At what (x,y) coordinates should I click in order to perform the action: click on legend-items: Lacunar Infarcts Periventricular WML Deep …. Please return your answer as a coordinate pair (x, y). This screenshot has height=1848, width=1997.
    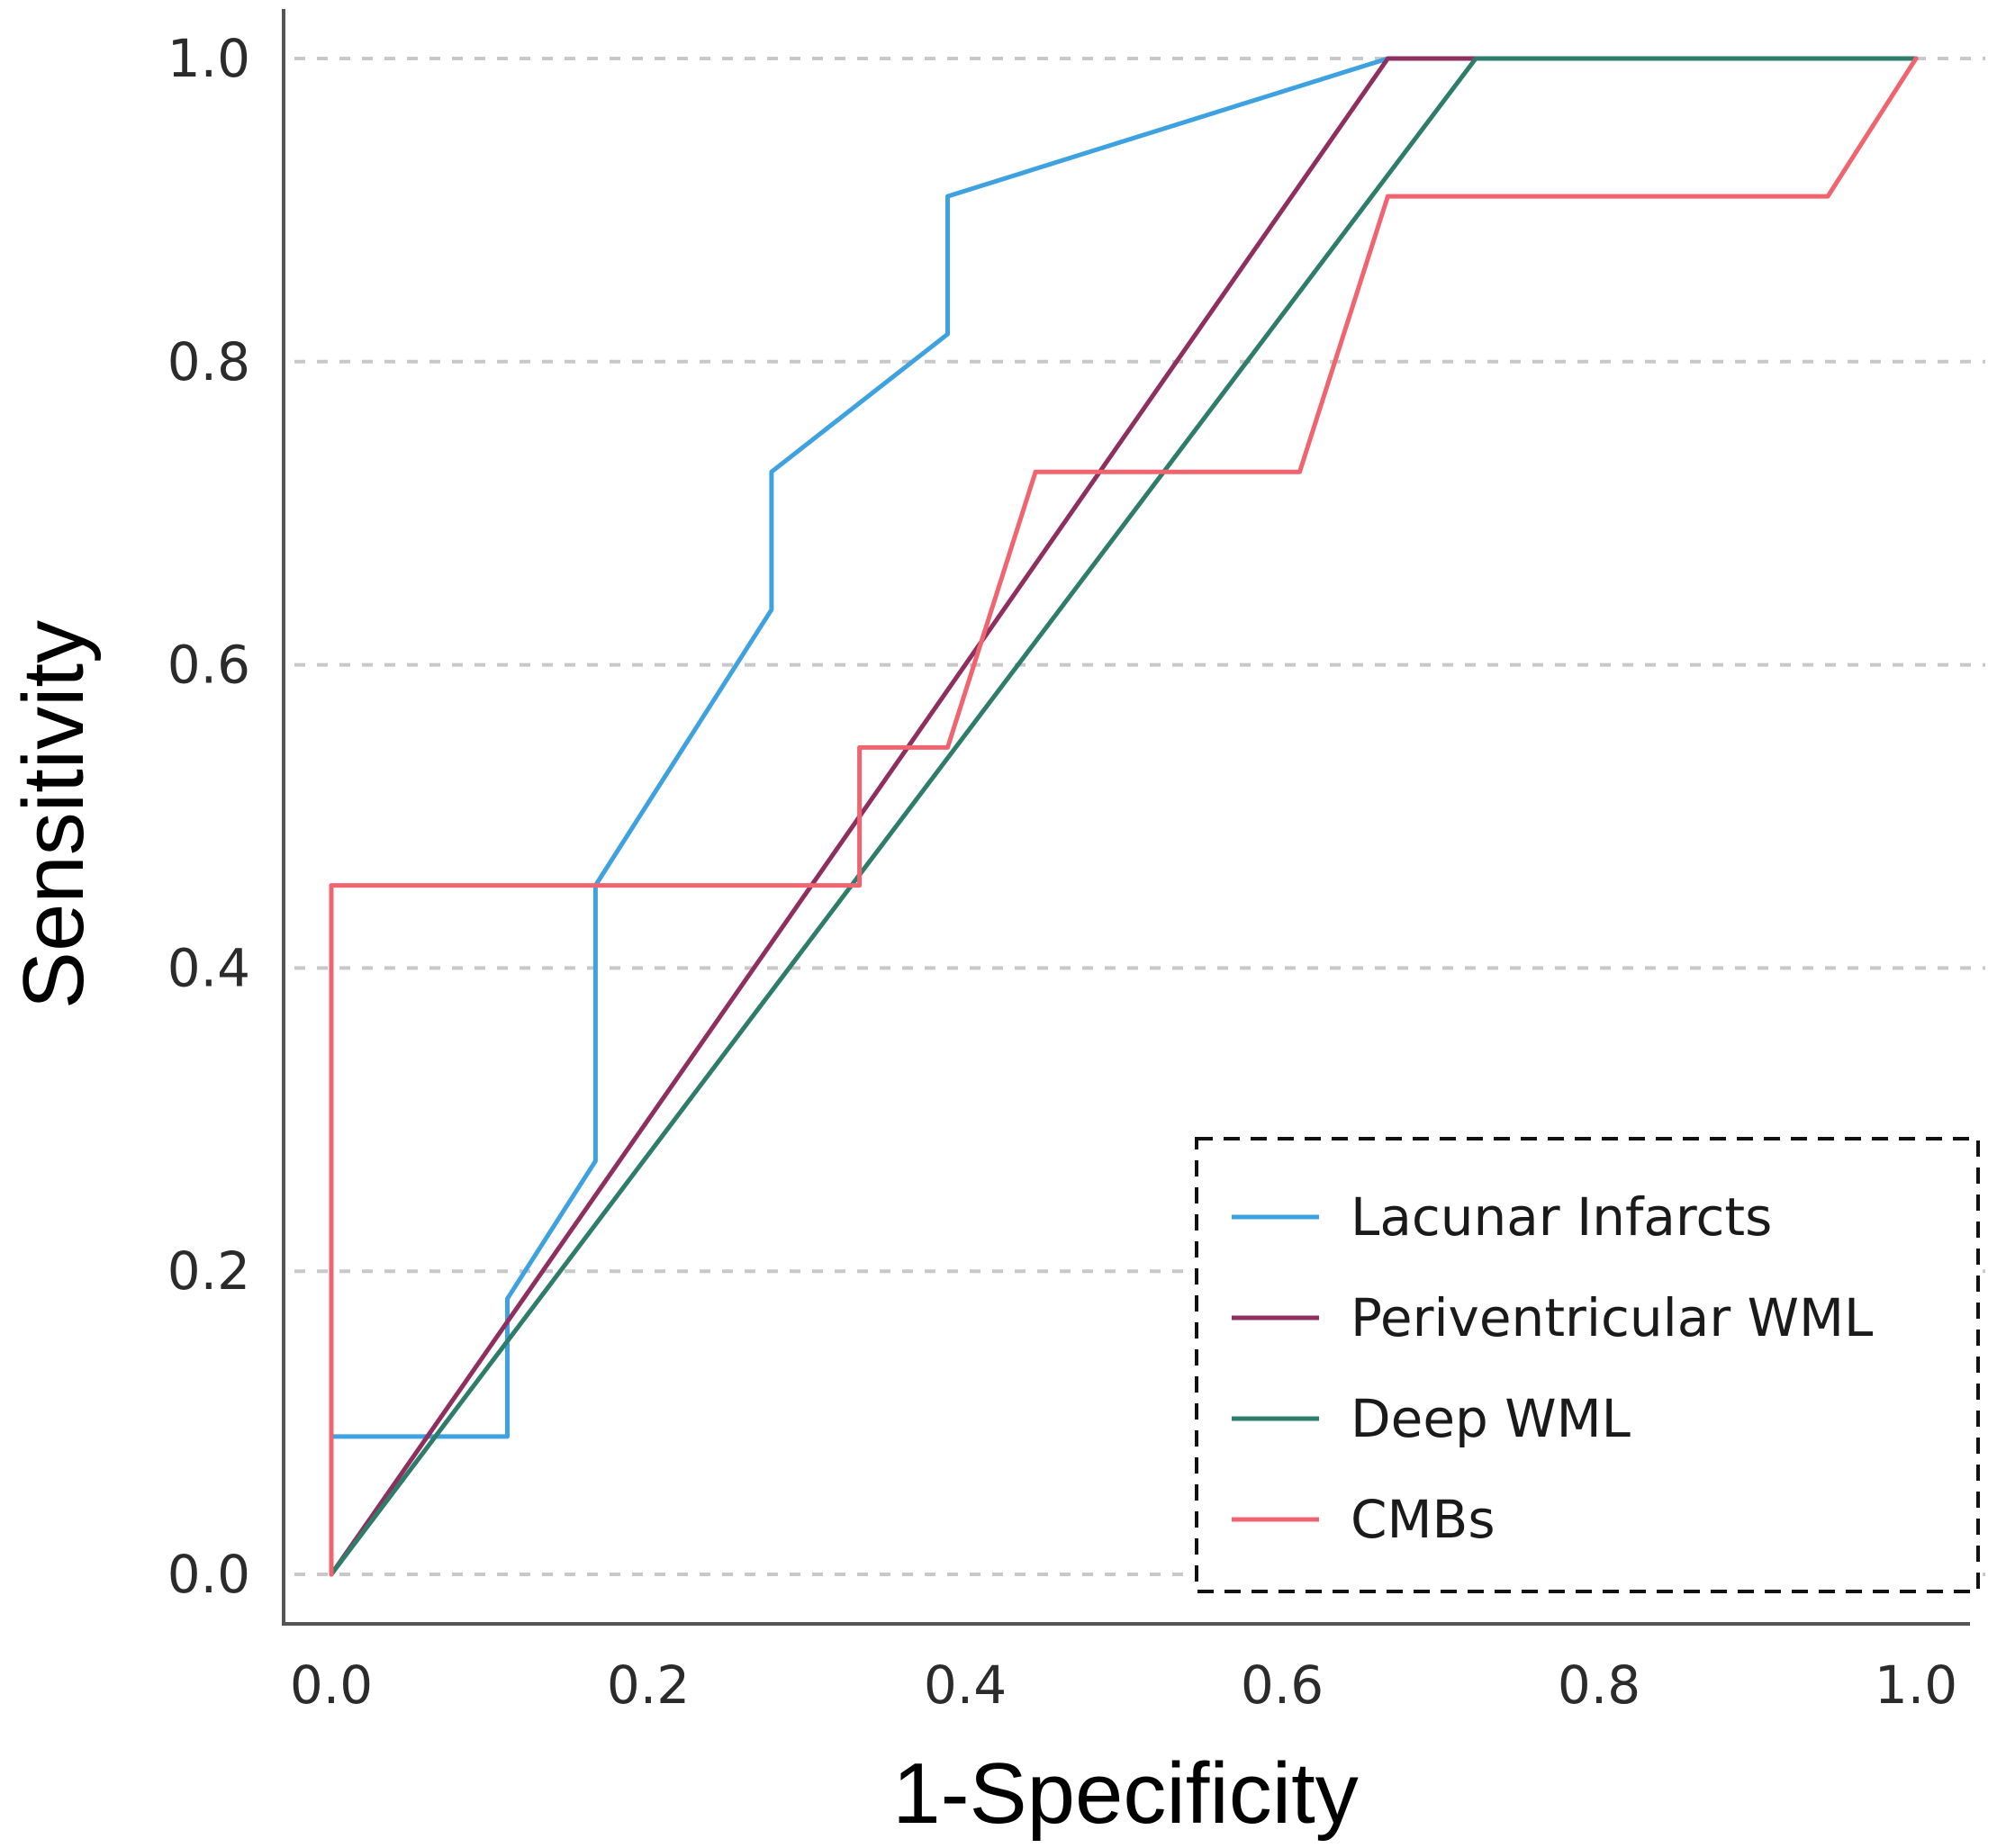
    Looking at the image, I should click on (1552, 1368).